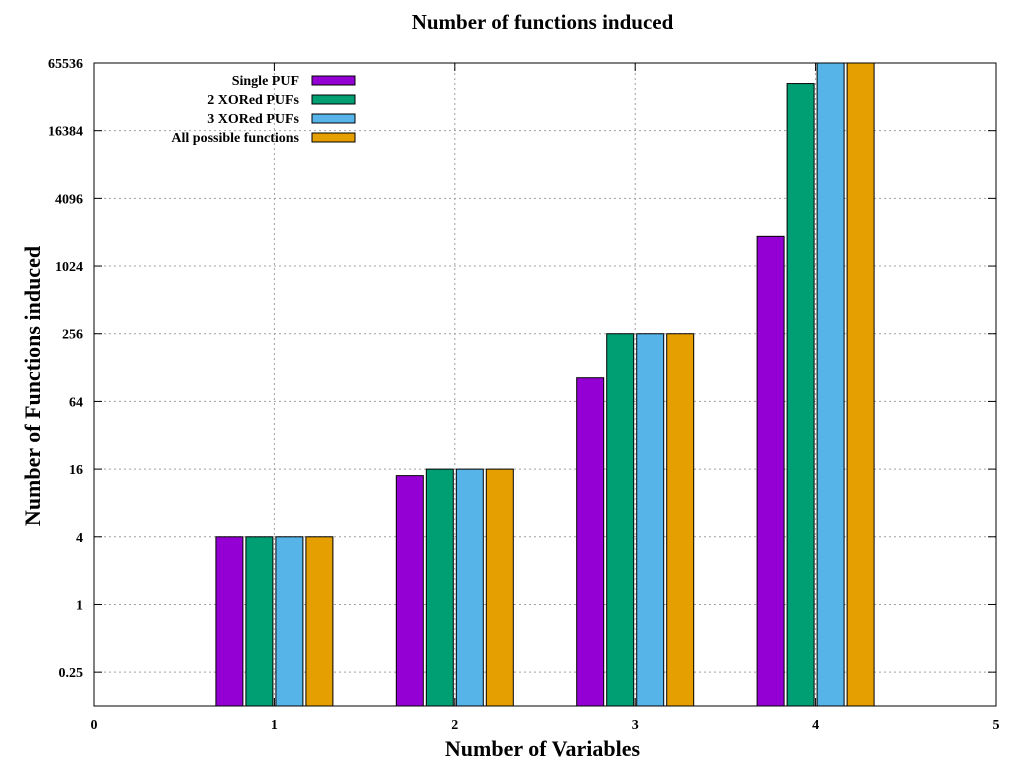  What do you see at coordinates (542, 748) in the screenshot?
I see `x-axis-label: Number of Variables` at bounding box center [542, 748].